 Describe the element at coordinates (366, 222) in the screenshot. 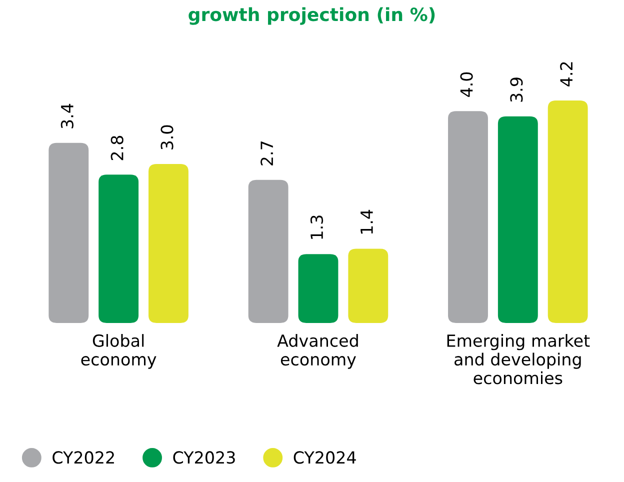

I see `data-label: 1.4` at that location.